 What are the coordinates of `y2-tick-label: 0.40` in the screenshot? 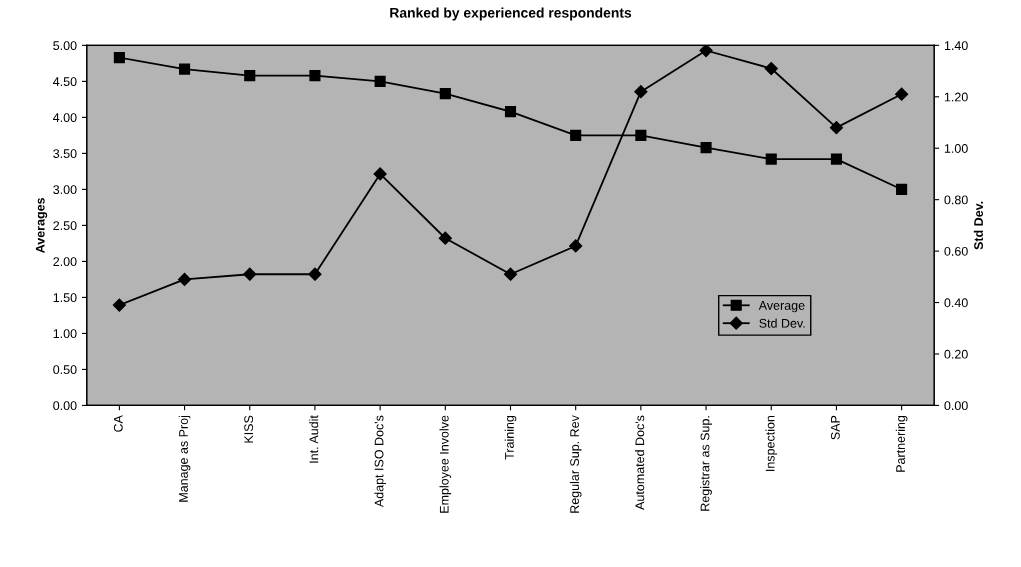 It's located at (956, 303).